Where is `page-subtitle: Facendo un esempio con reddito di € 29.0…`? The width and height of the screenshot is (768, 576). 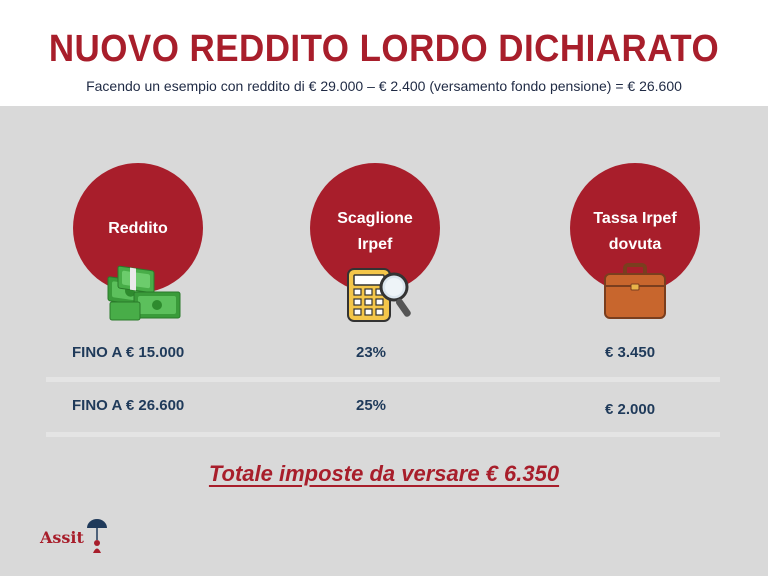
page-subtitle: Facendo un esempio con reddito di € 29.0… is located at coordinates (384, 86).